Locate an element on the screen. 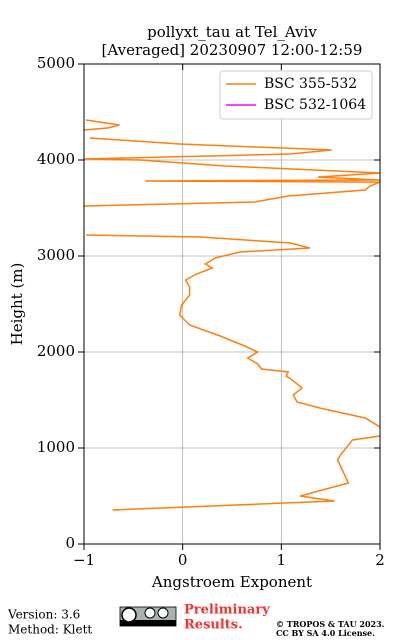 Image resolution: width=400 pixels, height=640 pixels. x-axis-label: Angstroem Exponent is located at coordinates (231, 582).